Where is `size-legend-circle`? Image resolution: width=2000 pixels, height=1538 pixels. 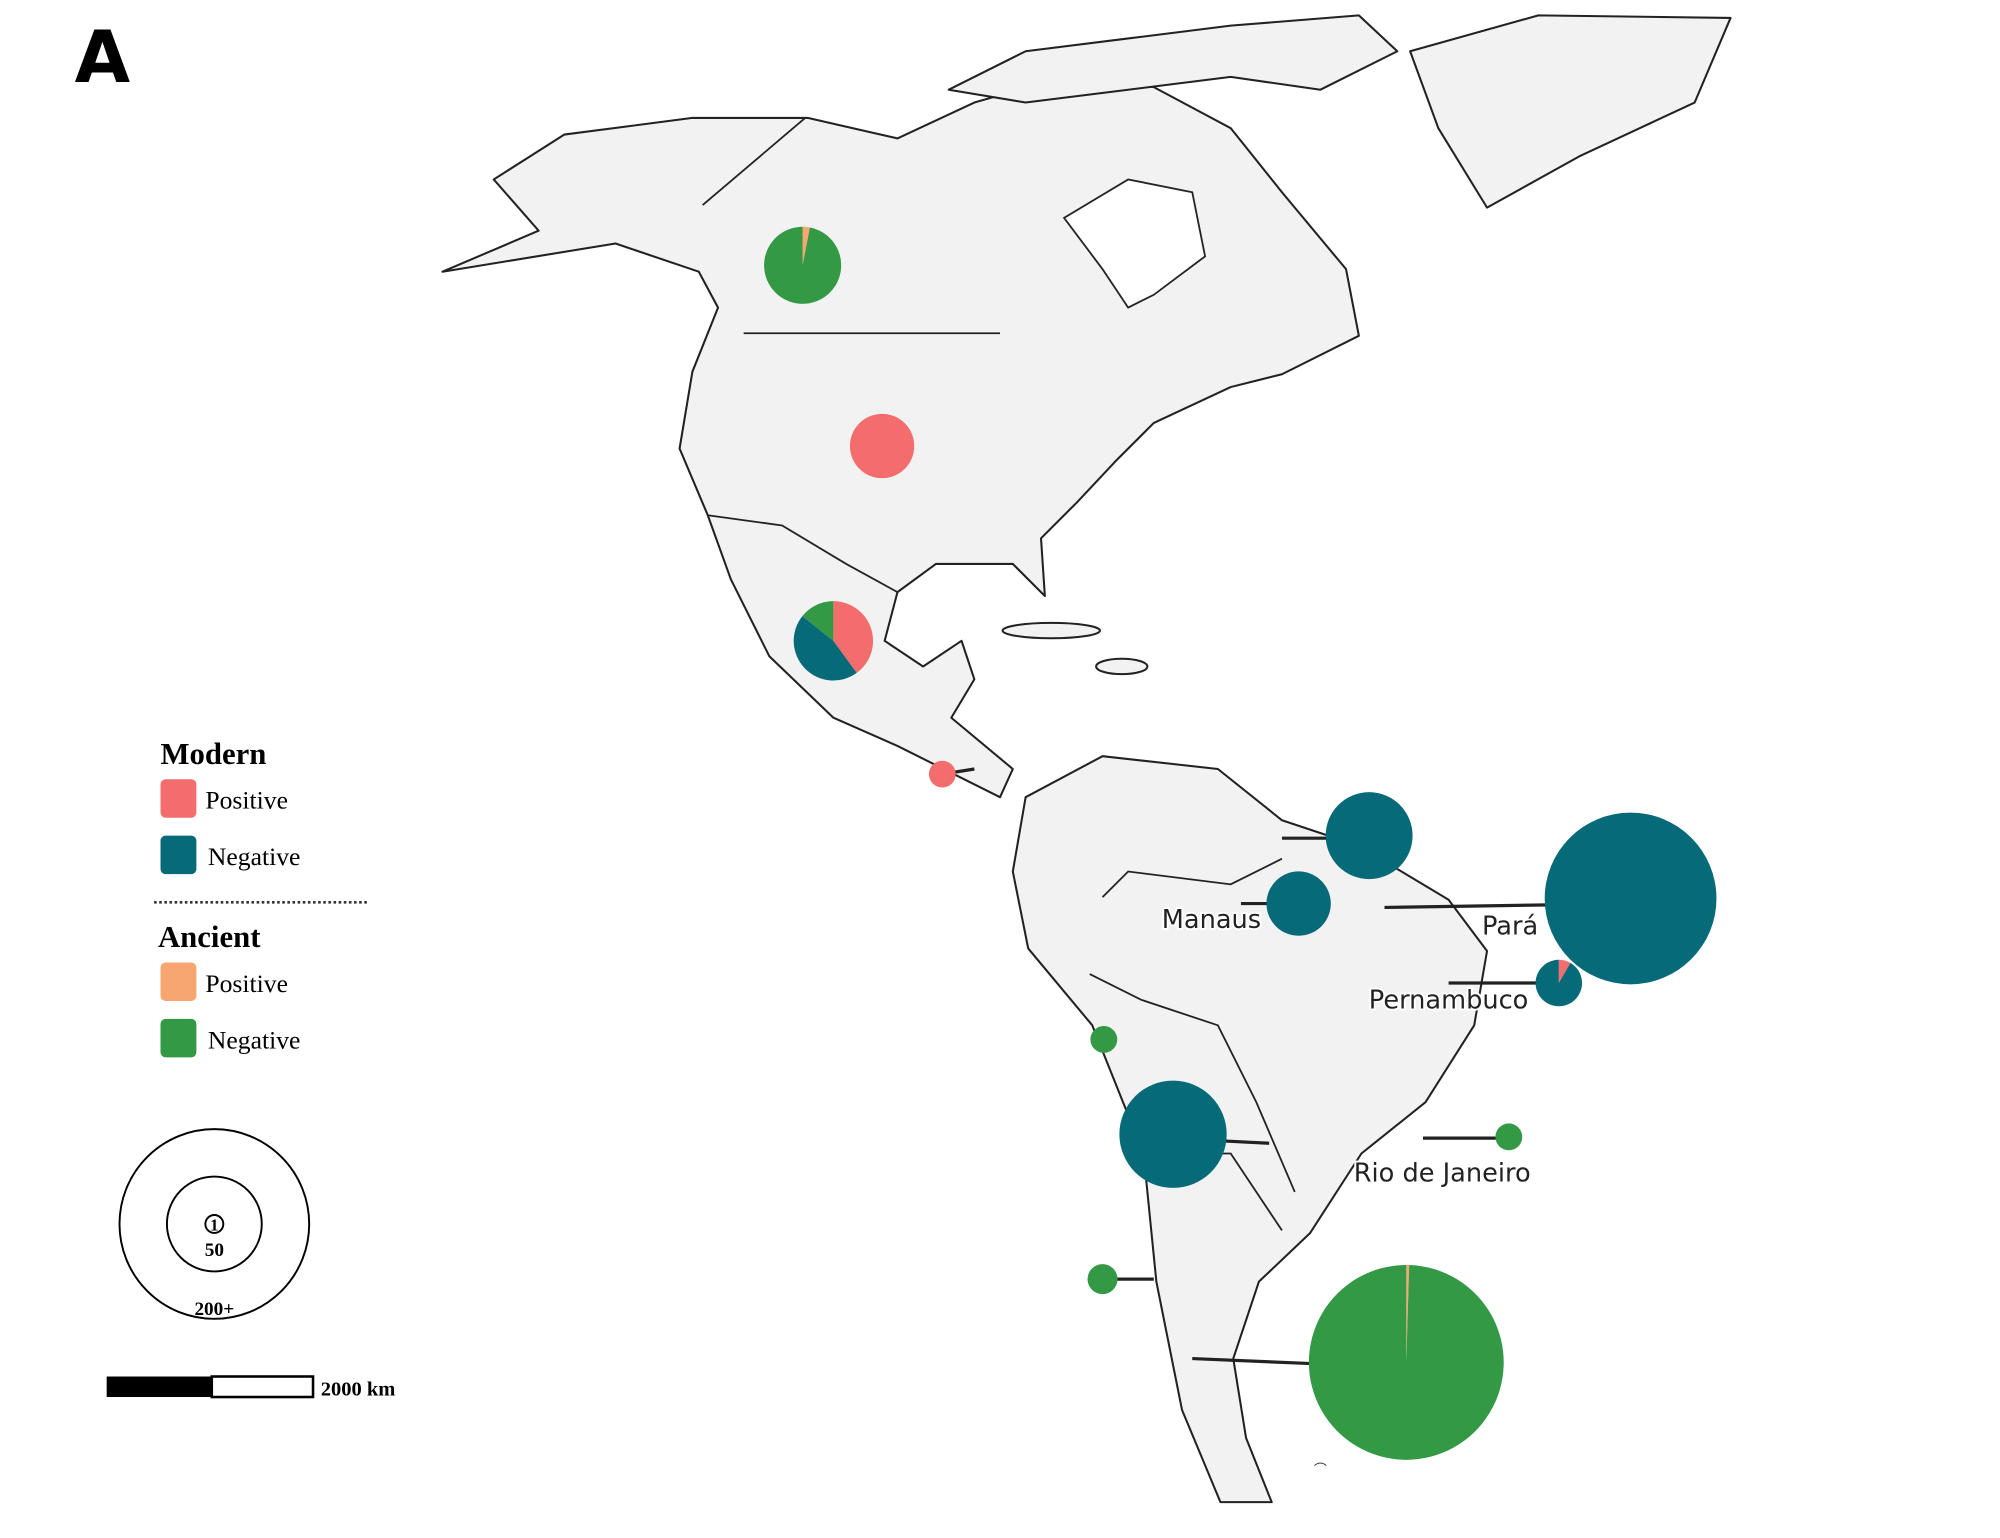 size-legend-circle is located at coordinates (214, 1224).